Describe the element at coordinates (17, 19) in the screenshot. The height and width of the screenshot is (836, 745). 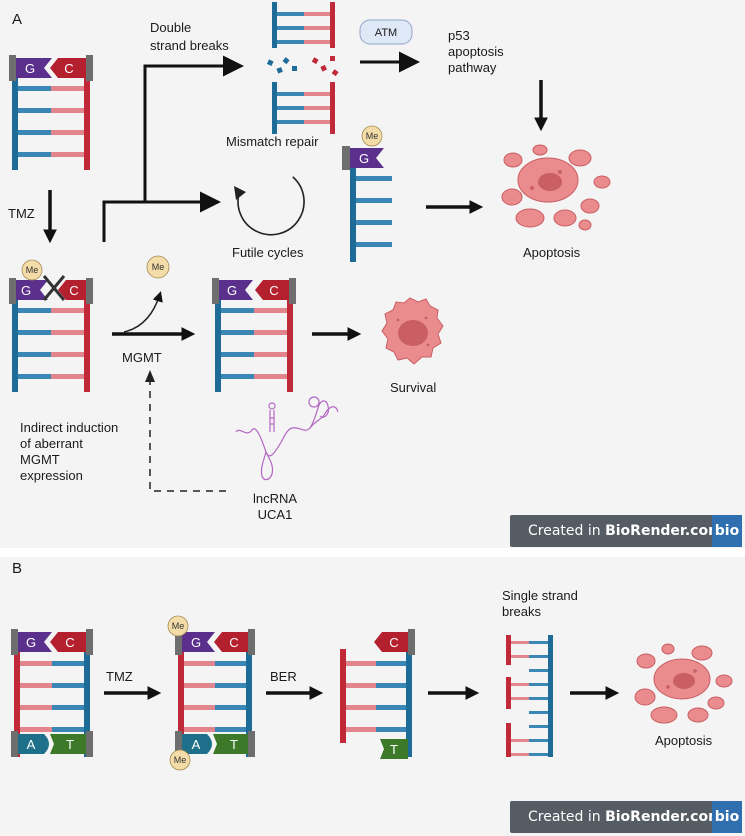
I see `panel-a-letter: A` at that location.